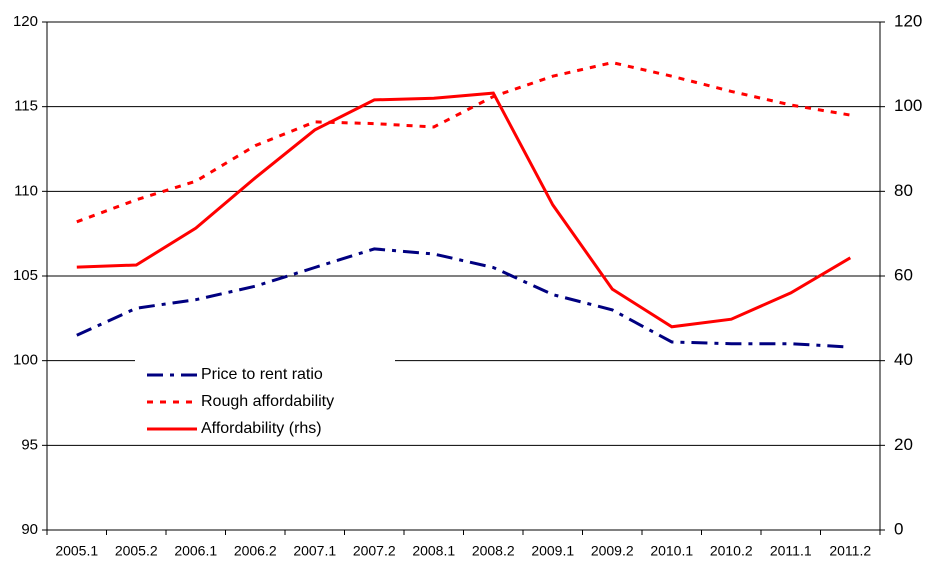 Image resolution: width=934 pixels, height=562 pixels. Describe the element at coordinates (903, 274) in the screenshot. I see `y2-tick-label: 60` at that location.